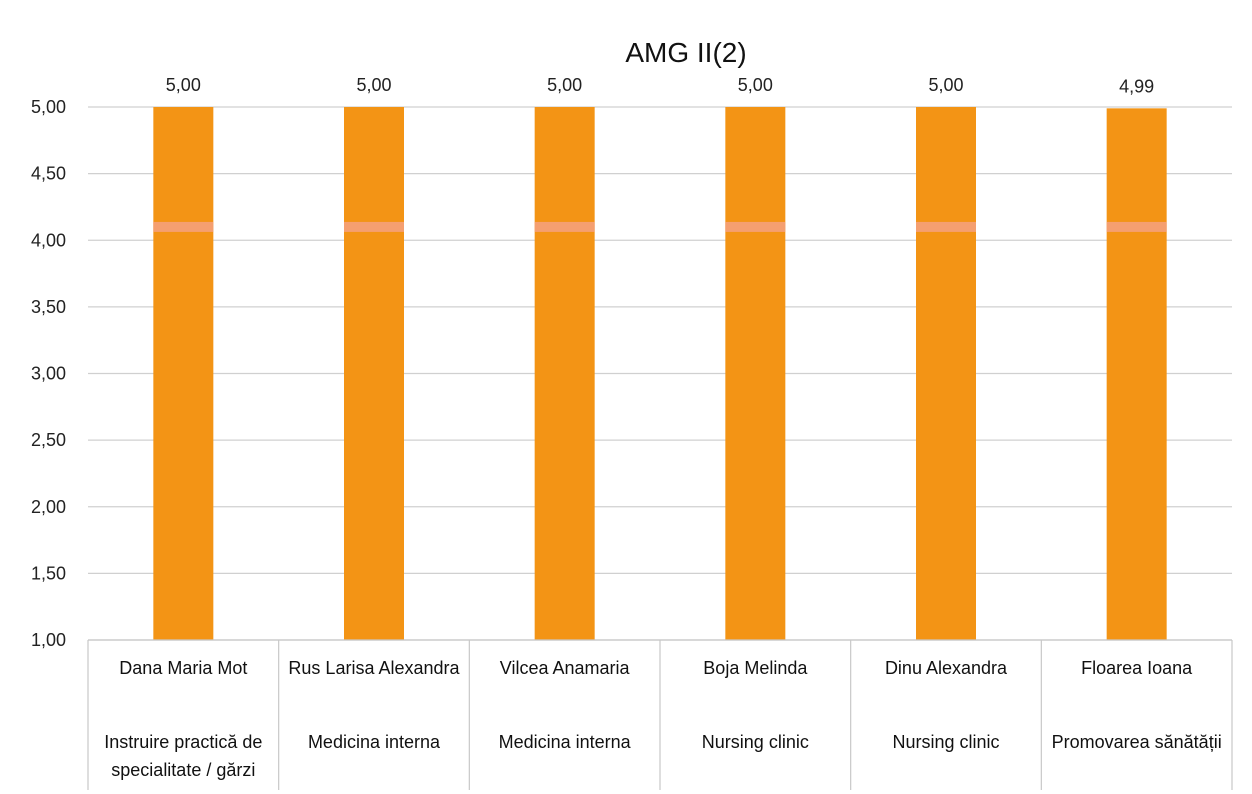 The height and width of the screenshot is (794, 1252). I want to click on category-cell: Floarea Ioana Promovarea sănătății, so click(1136, 715).